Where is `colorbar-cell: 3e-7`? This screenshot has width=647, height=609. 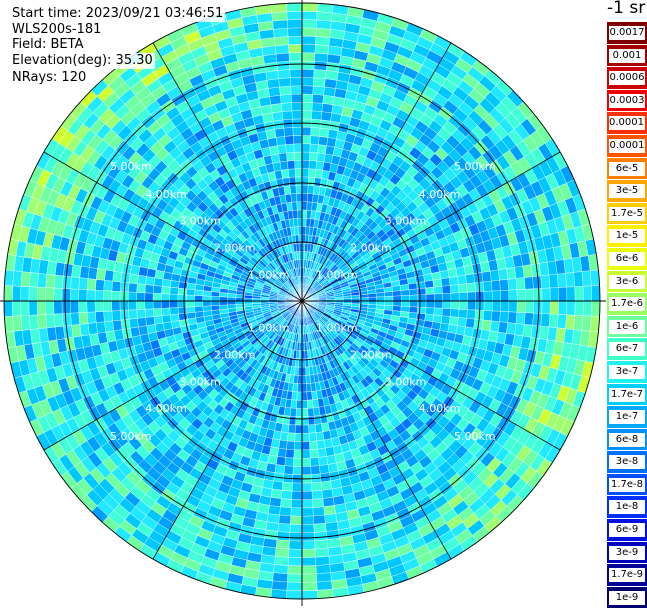 colorbar-cell: 3e-7 is located at coordinates (627, 372).